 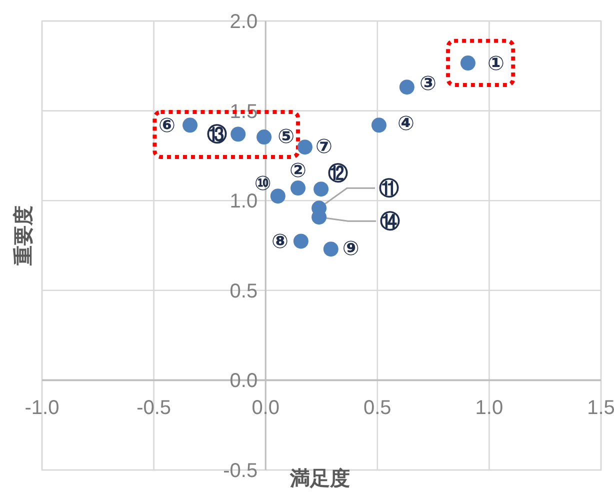 I want to click on annotation: ⑫, so click(x=338, y=174).